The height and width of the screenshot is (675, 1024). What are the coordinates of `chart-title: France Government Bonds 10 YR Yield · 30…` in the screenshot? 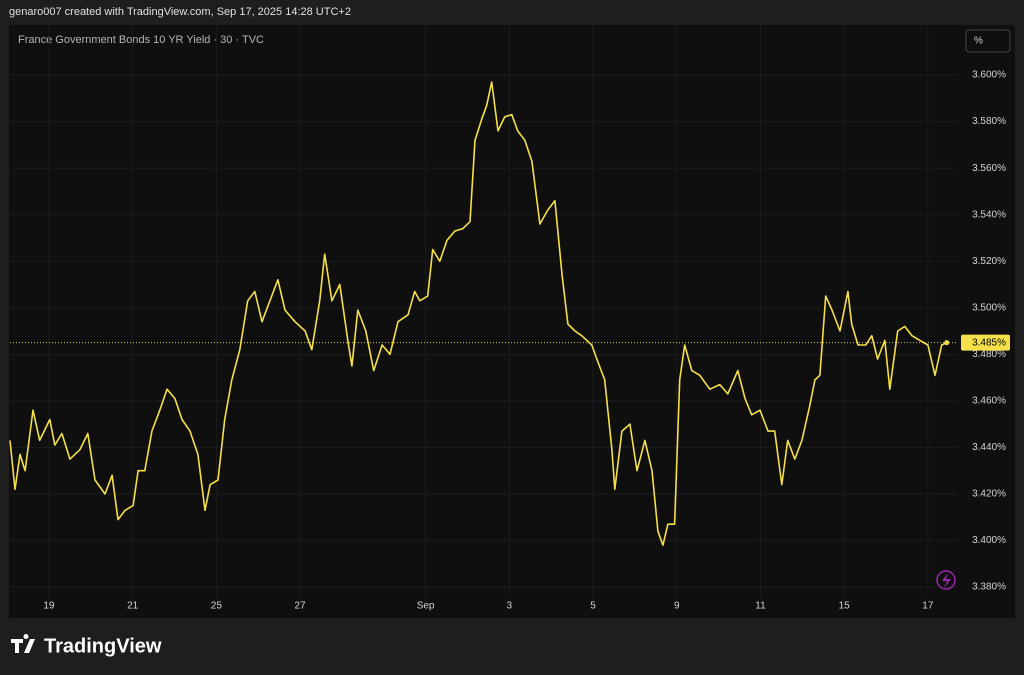 It's located at (141, 40).